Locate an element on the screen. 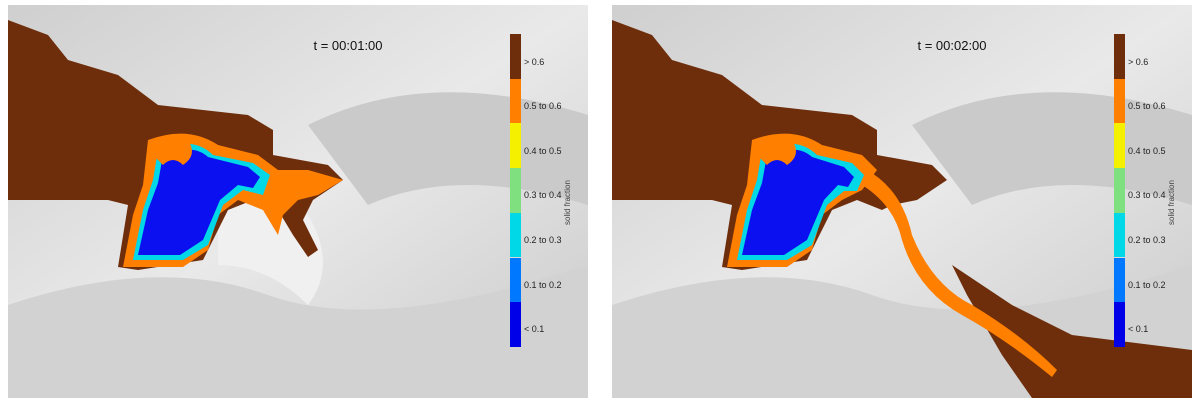  time-label: t = 00:02:00 is located at coordinates (952, 45).